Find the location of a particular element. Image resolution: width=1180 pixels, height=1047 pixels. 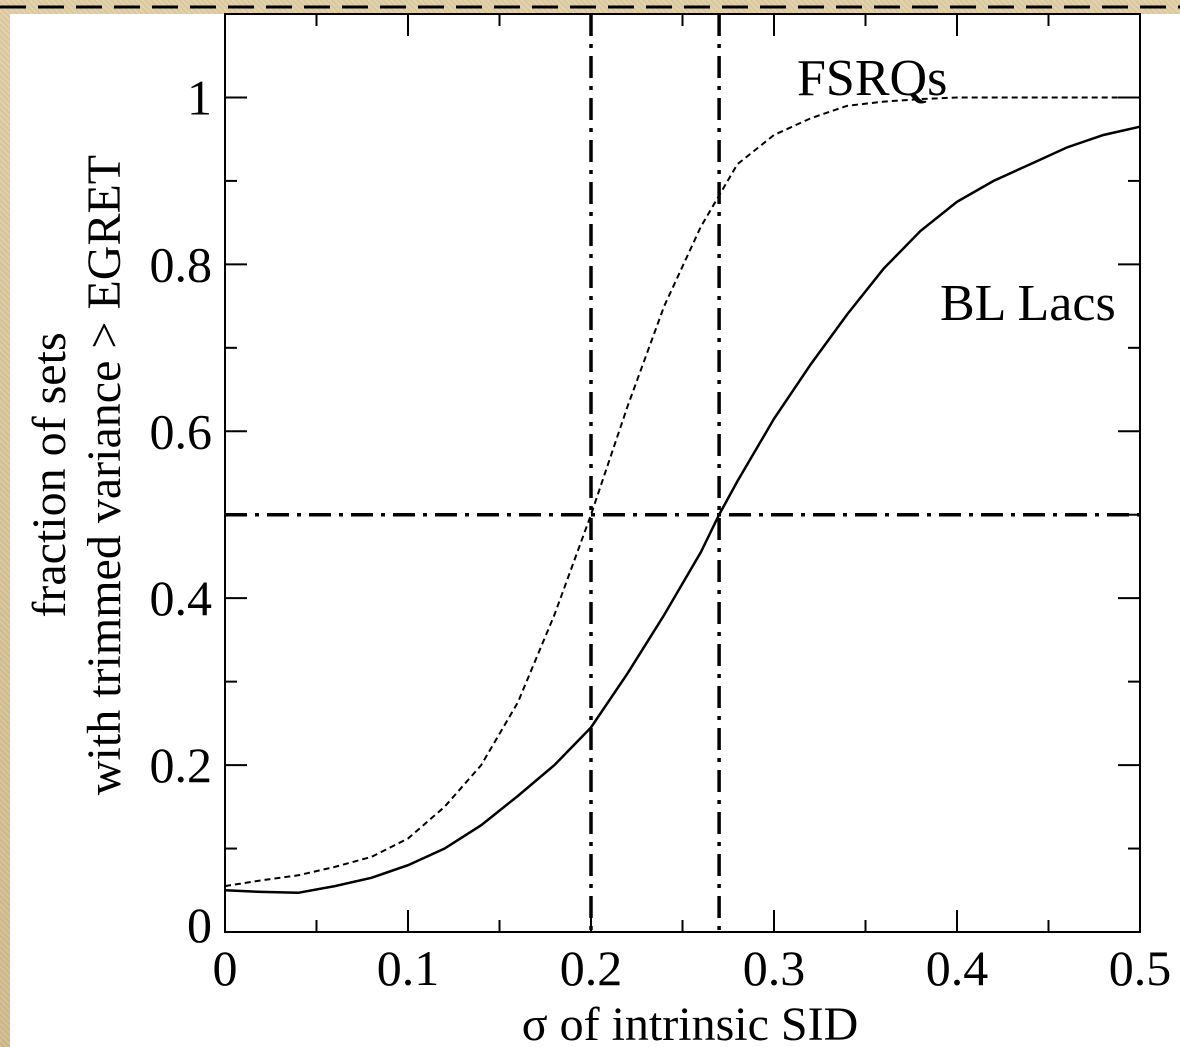

top-dashed-rule is located at coordinates (590, 7).